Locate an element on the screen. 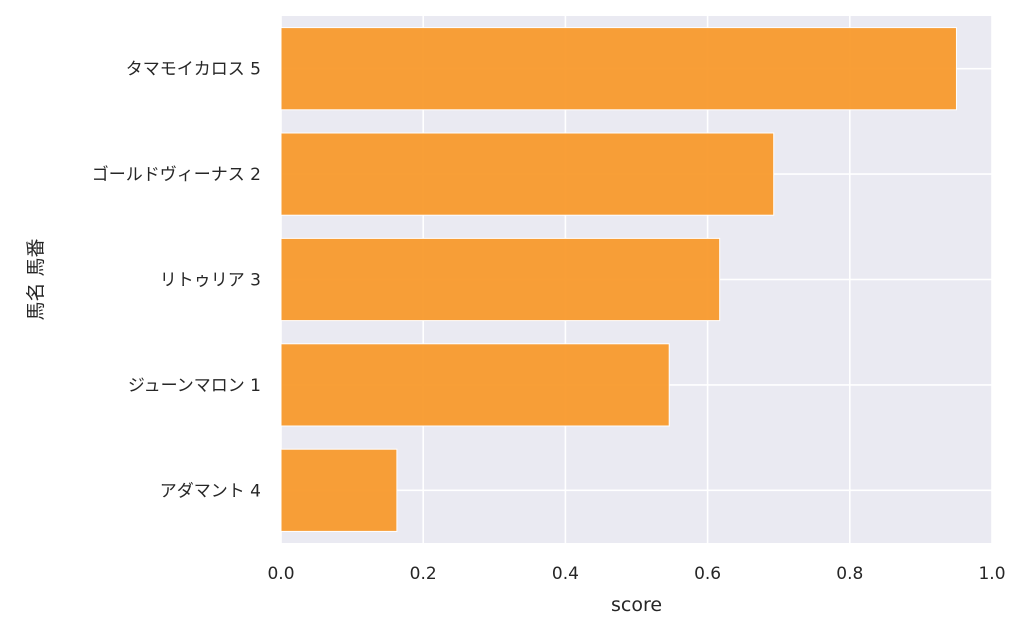 The image size is (1024, 629). y-tick-label: リトゥリア 3 is located at coordinates (210, 281).